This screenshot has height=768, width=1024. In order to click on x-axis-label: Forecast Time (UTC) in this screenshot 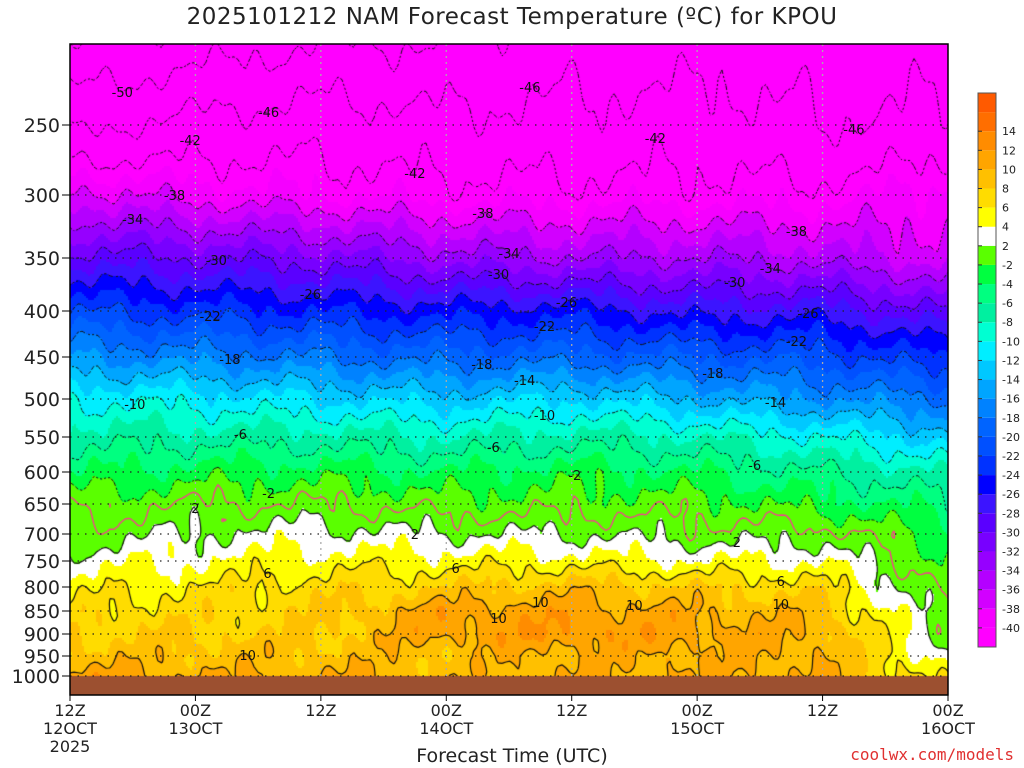, I will do `click(512, 756)`.